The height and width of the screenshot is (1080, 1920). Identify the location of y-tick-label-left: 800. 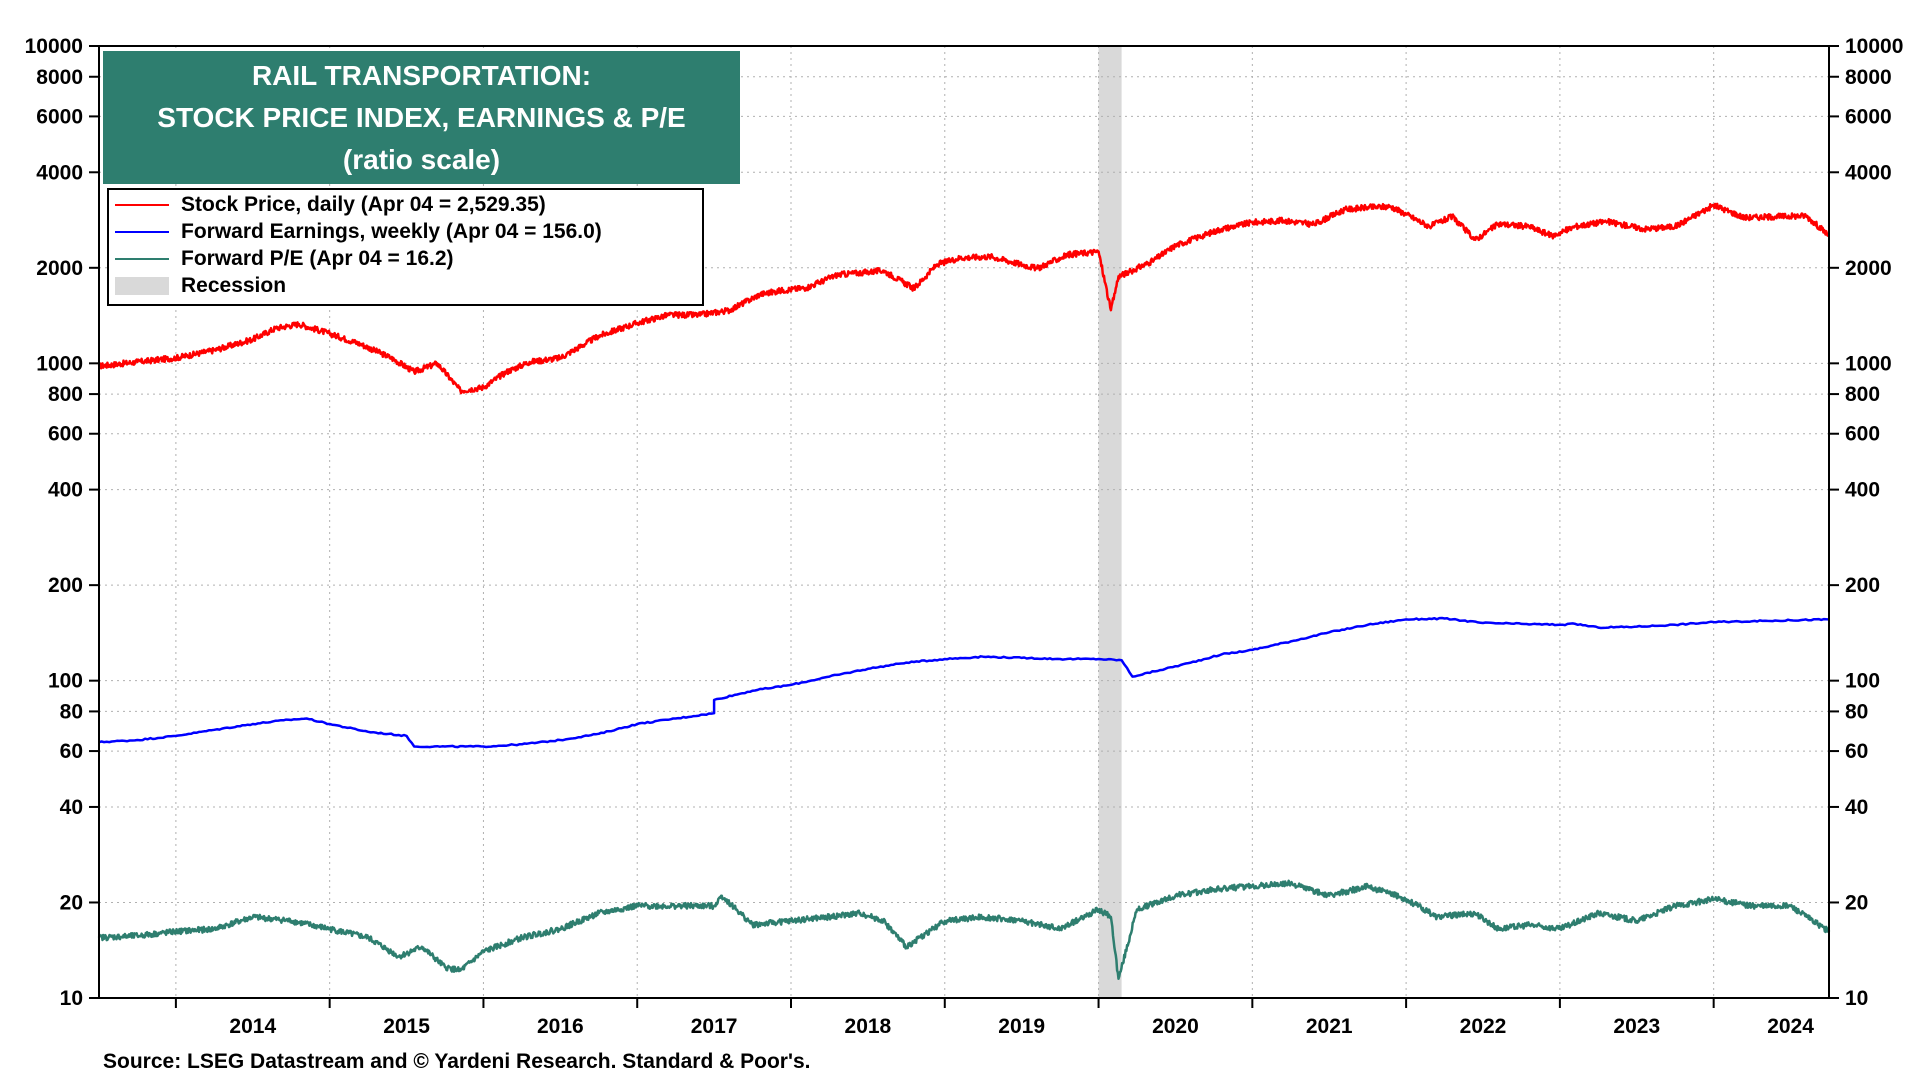
(65, 394).